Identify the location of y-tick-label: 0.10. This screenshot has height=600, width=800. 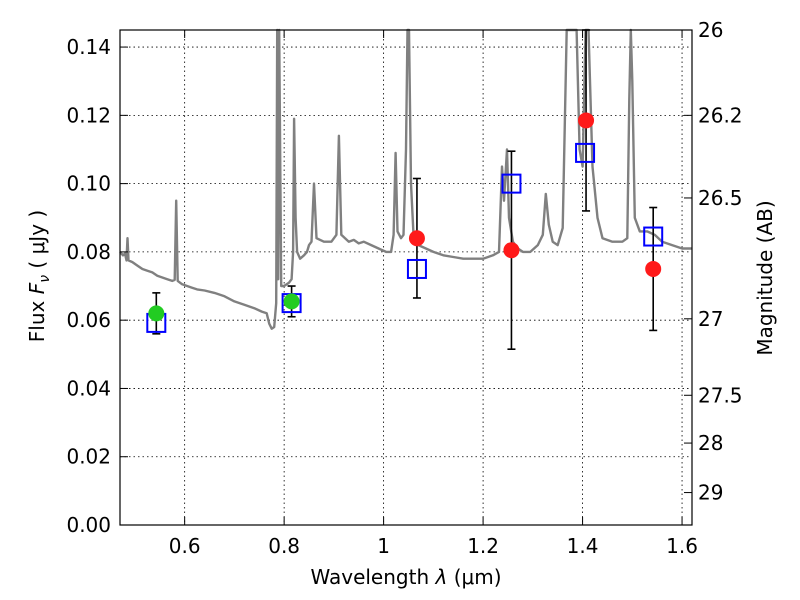
(88, 184).